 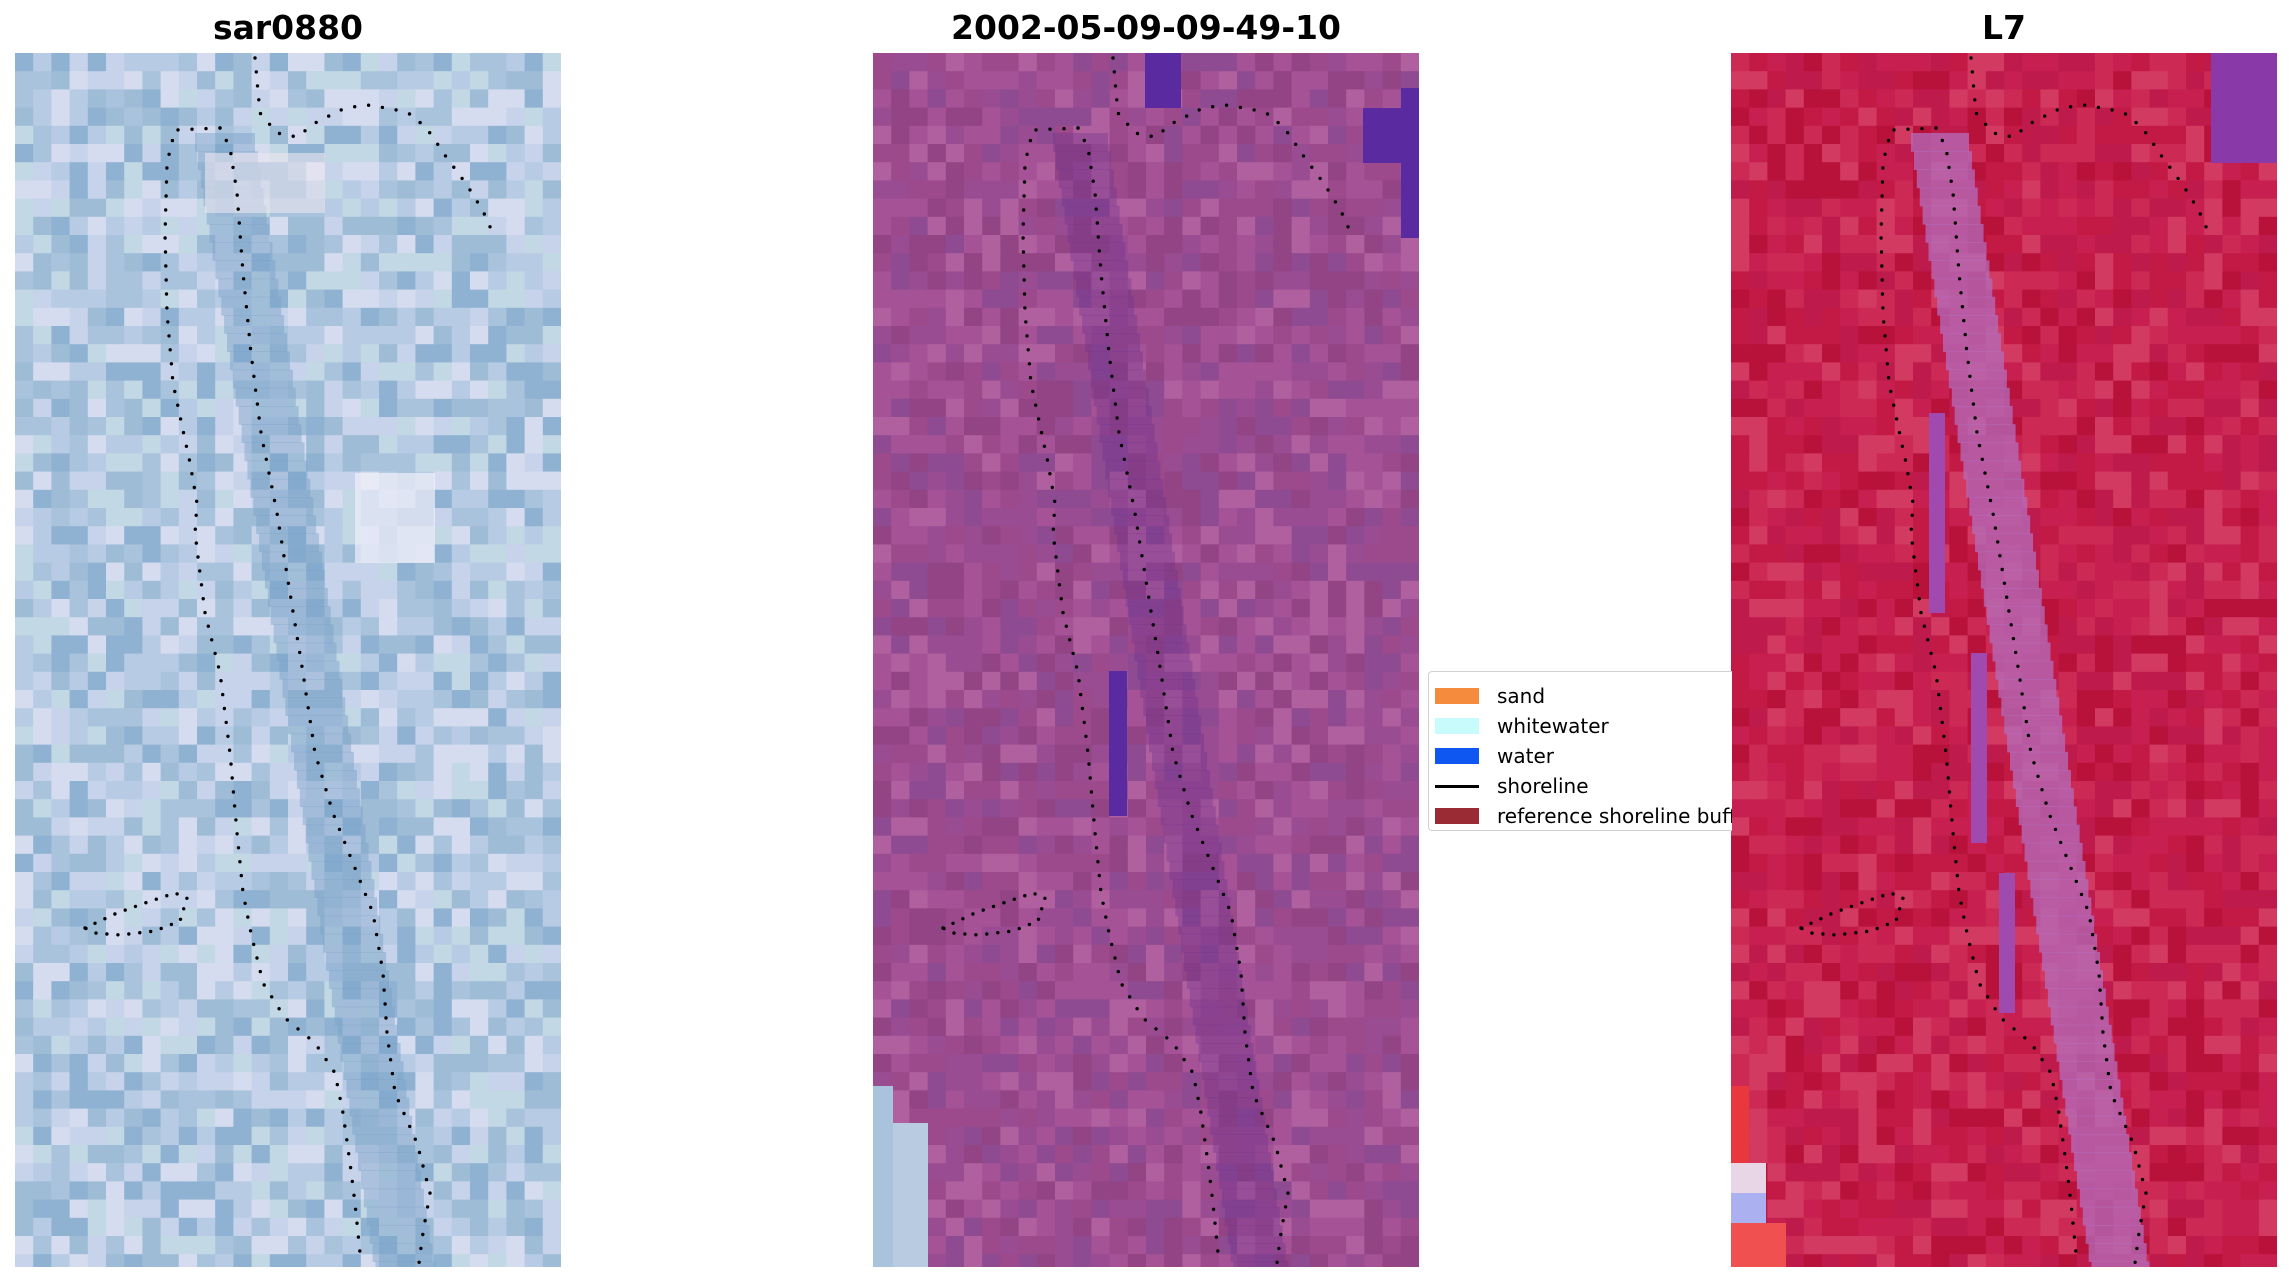 What do you see at coordinates (1614, 816) in the screenshot?
I see `legend-label-reference-buffer: reference shoreline buffer` at bounding box center [1614, 816].